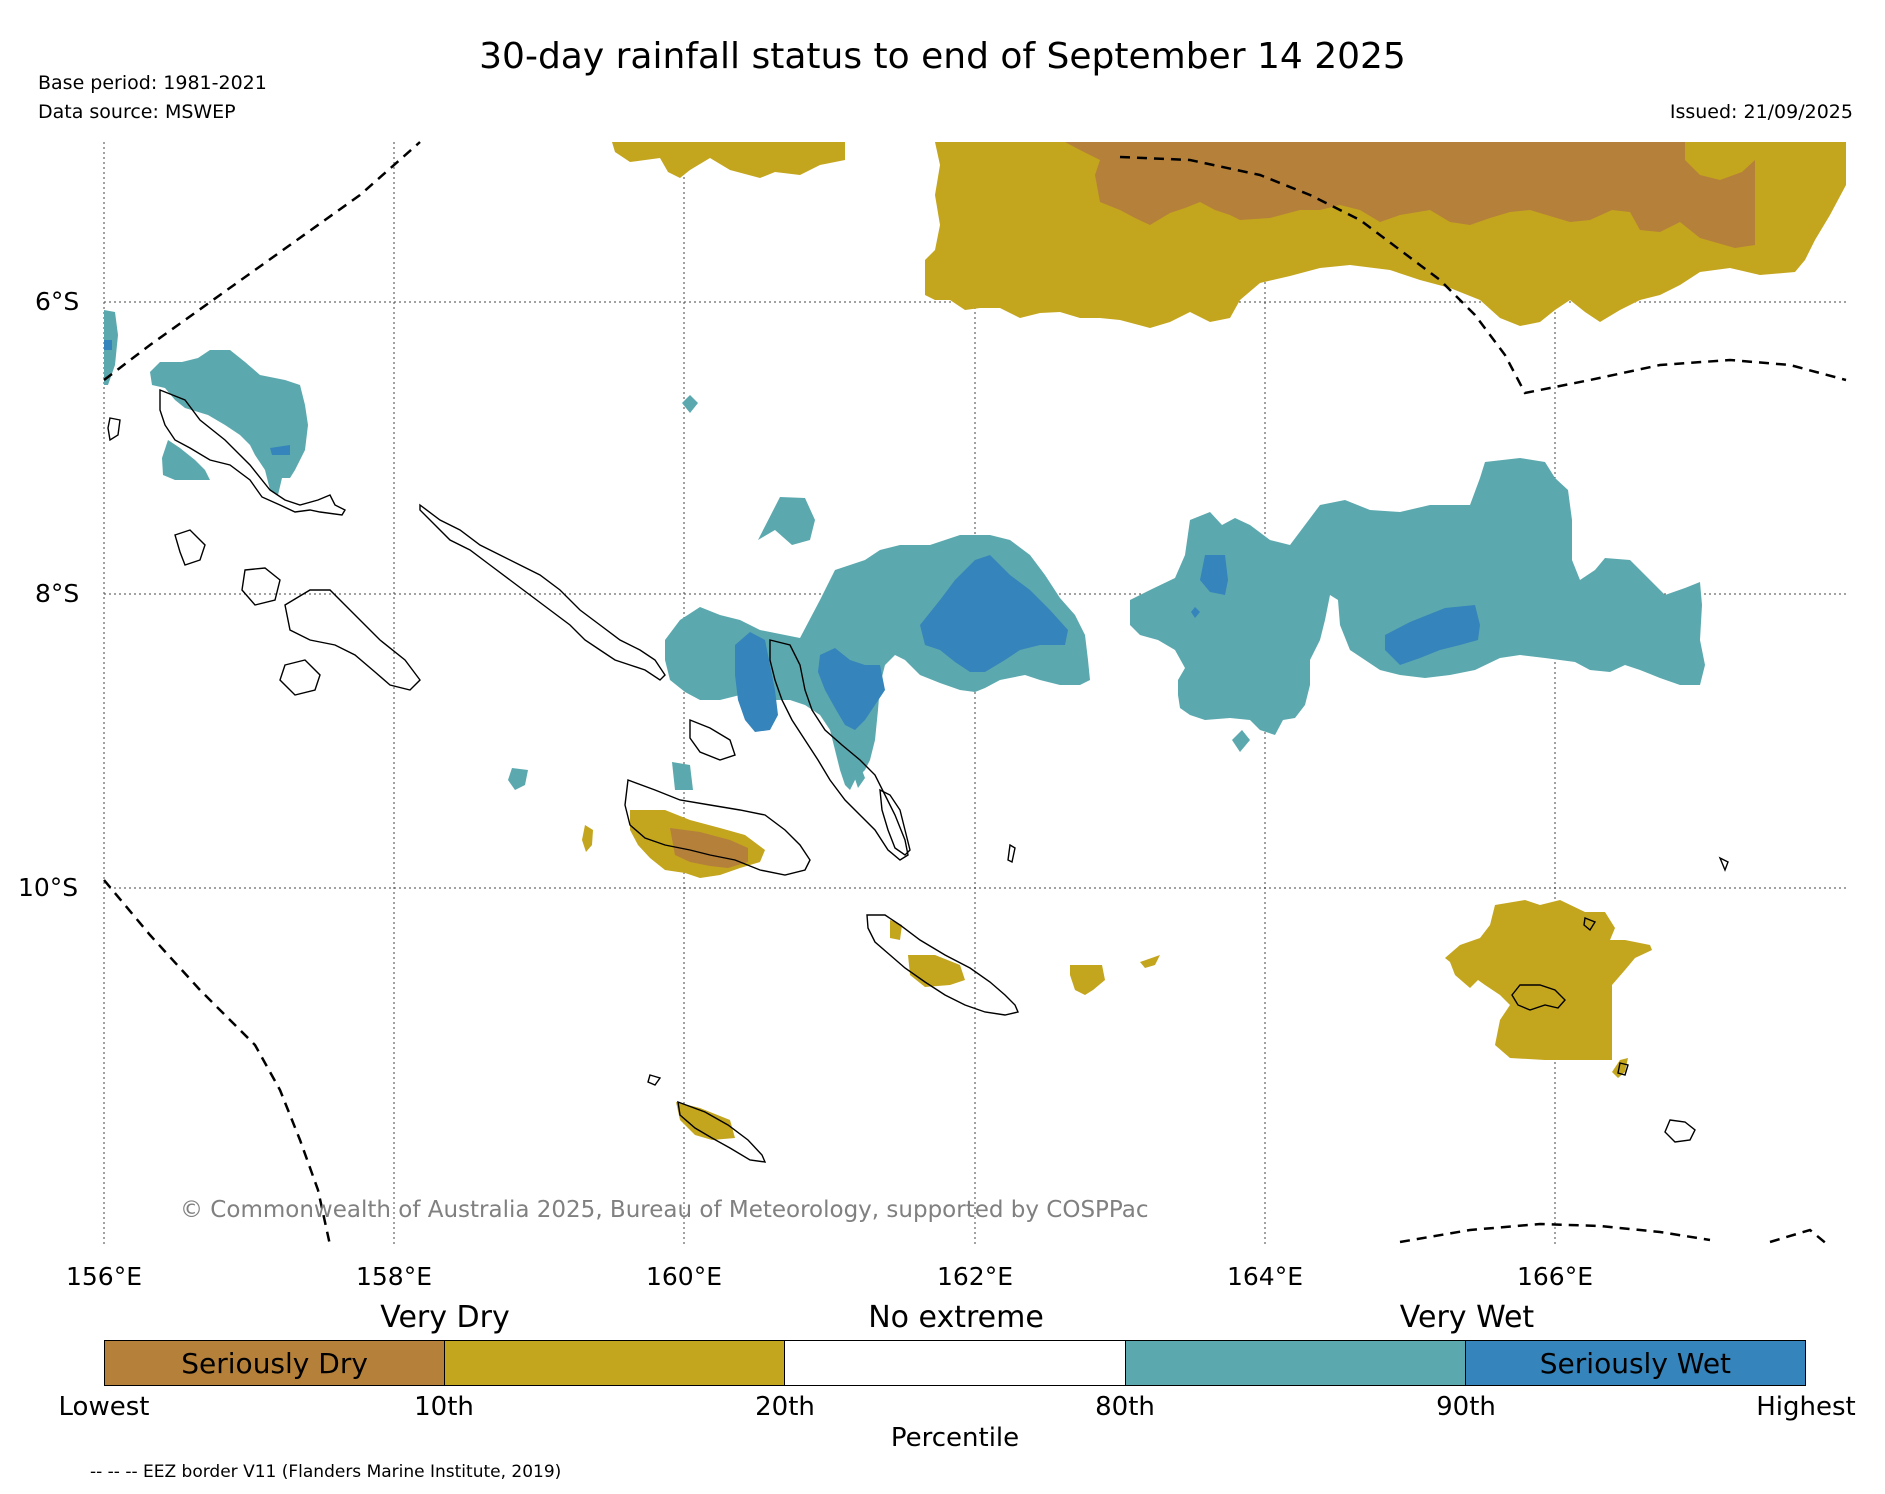 The image size is (1885, 1494). What do you see at coordinates (1555, 1233) in the screenshot?
I see `eez-border-se` at bounding box center [1555, 1233].